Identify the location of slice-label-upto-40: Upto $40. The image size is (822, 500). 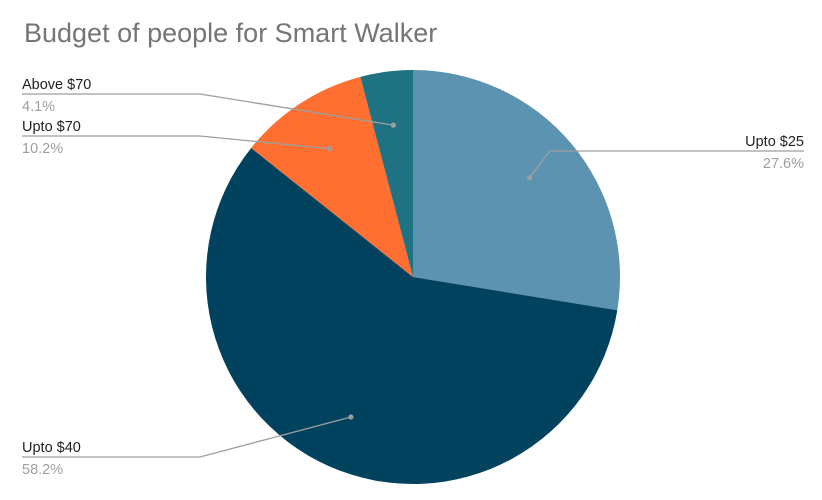
(51, 448).